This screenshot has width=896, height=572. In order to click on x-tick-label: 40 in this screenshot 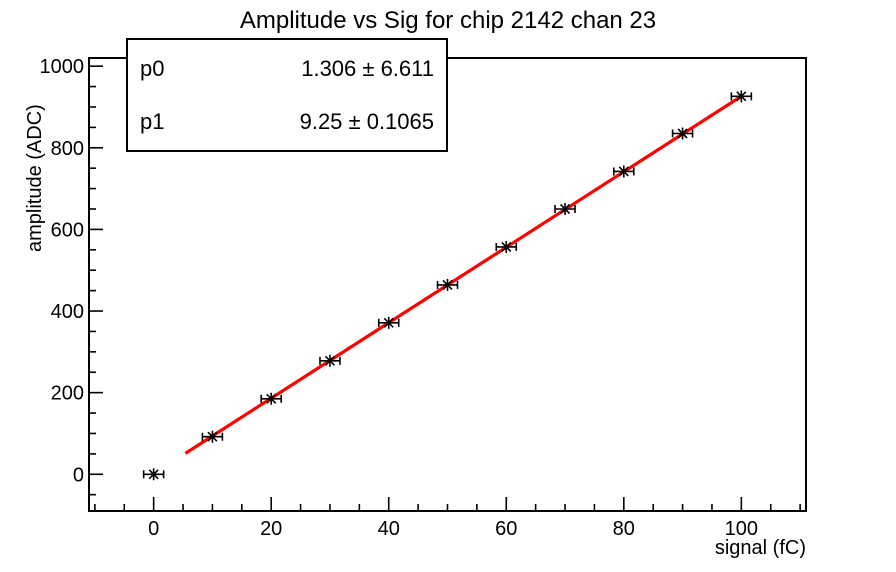, I will do `click(389, 529)`.